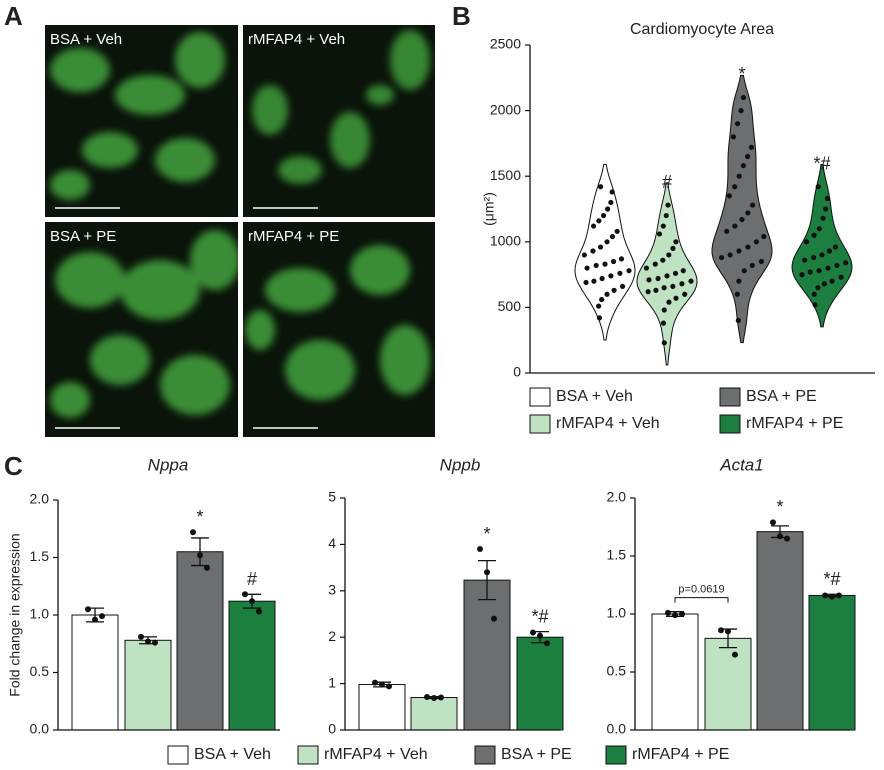  I want to click on y-tick-label: 1.0, so click(617, 613).